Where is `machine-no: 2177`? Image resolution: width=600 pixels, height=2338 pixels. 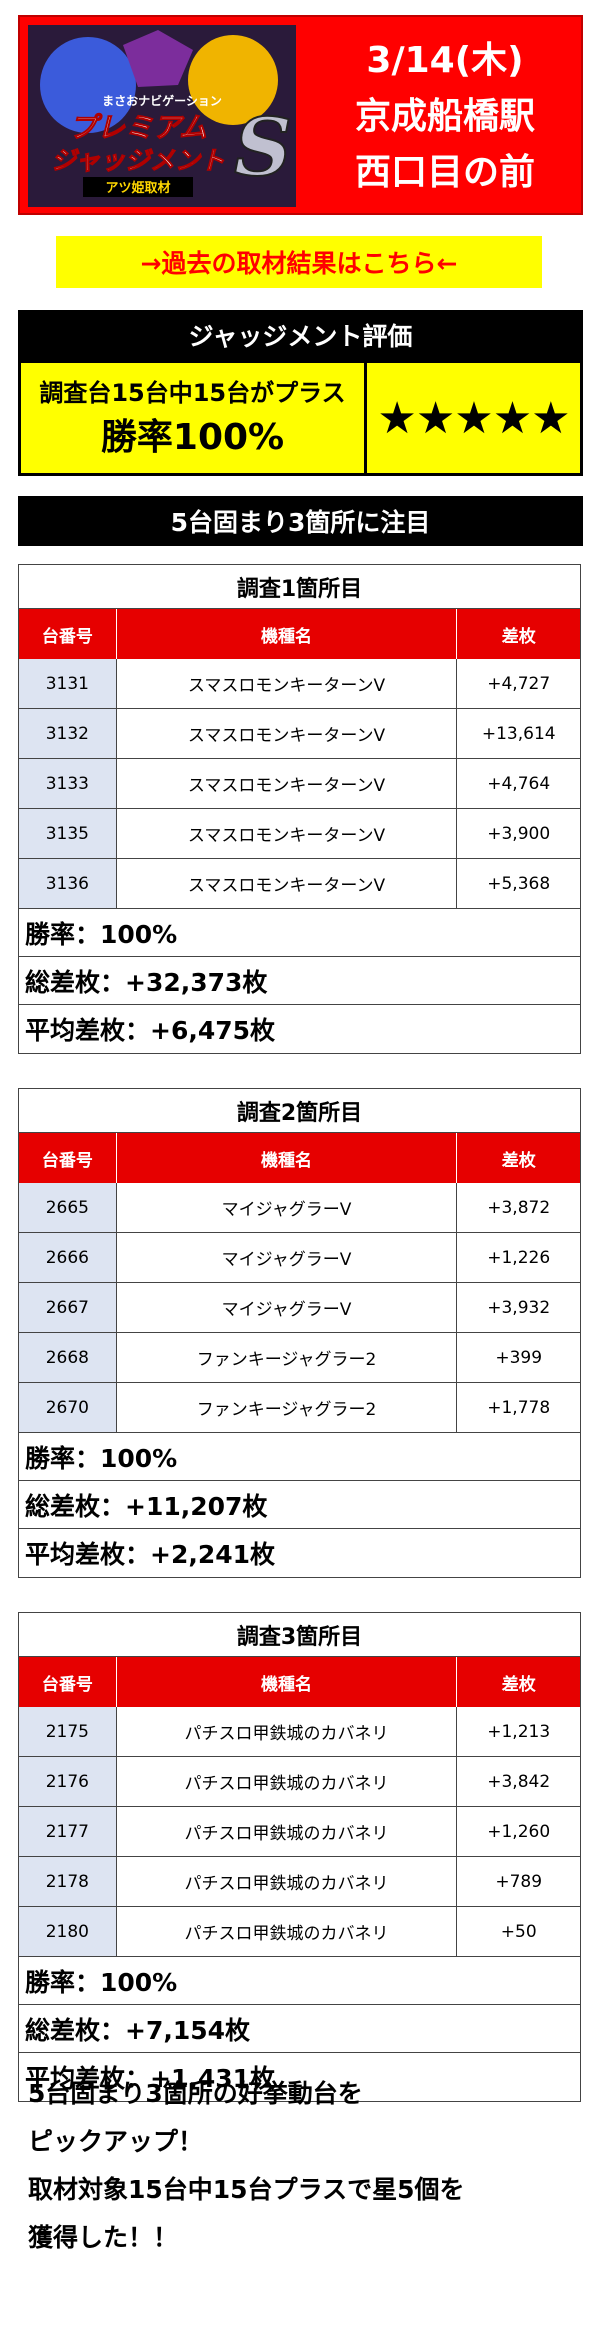 machine-no: 2177 is located at coordinates (68, 1831).